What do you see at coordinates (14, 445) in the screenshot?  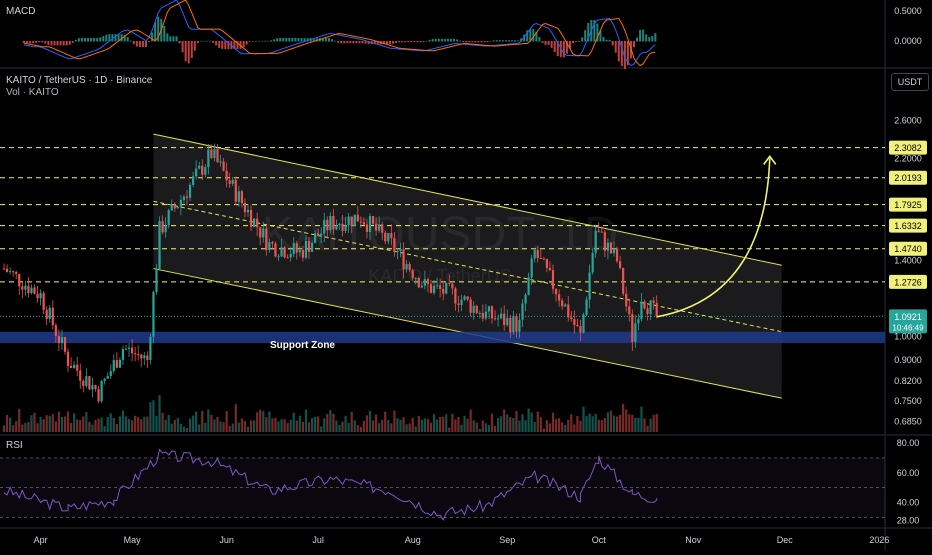 I see `rsi-label: RSI` at bounding box center [14, 445].